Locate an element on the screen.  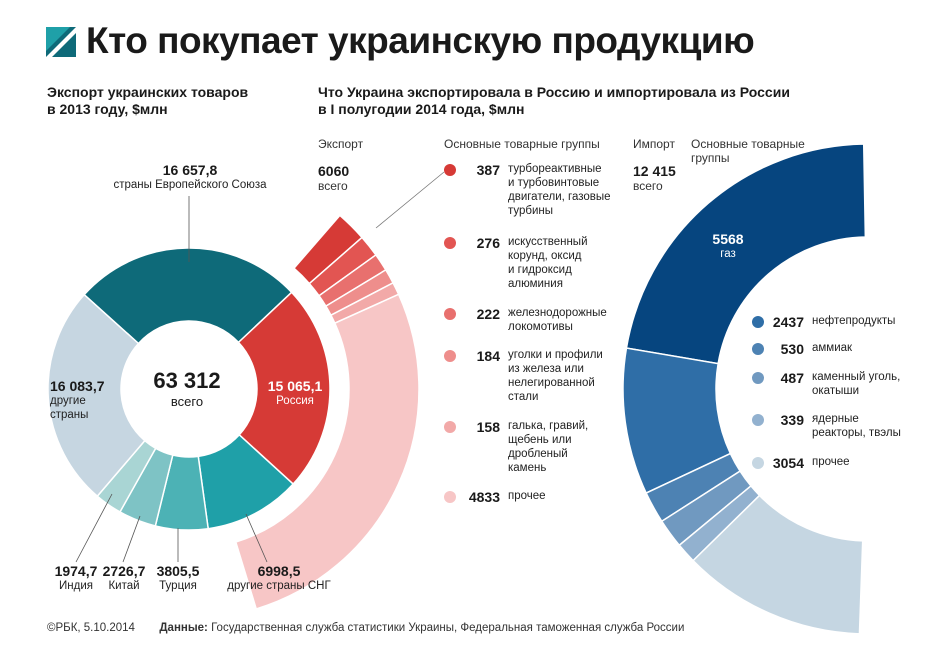
russia-slice is located at coordinates (284, 388).